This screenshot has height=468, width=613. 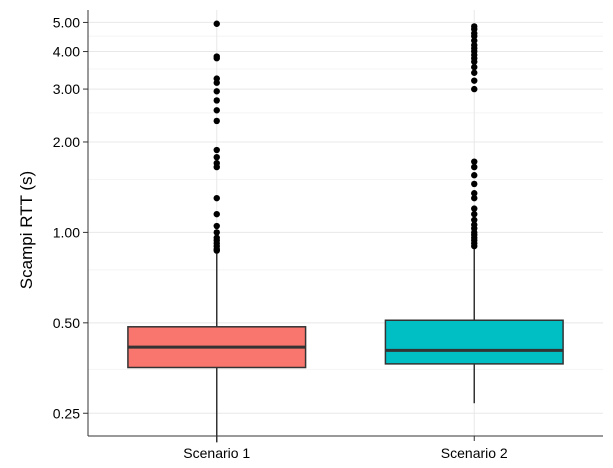 I want to click on x-tick-label-0: Scenario 1, so click(x=216, y=453).